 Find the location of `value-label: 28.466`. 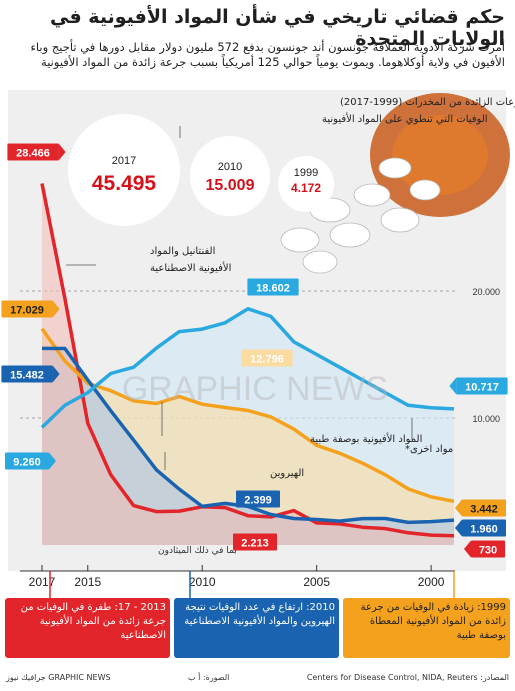

value-label: 28.466 is located at coordinates (36, 152).